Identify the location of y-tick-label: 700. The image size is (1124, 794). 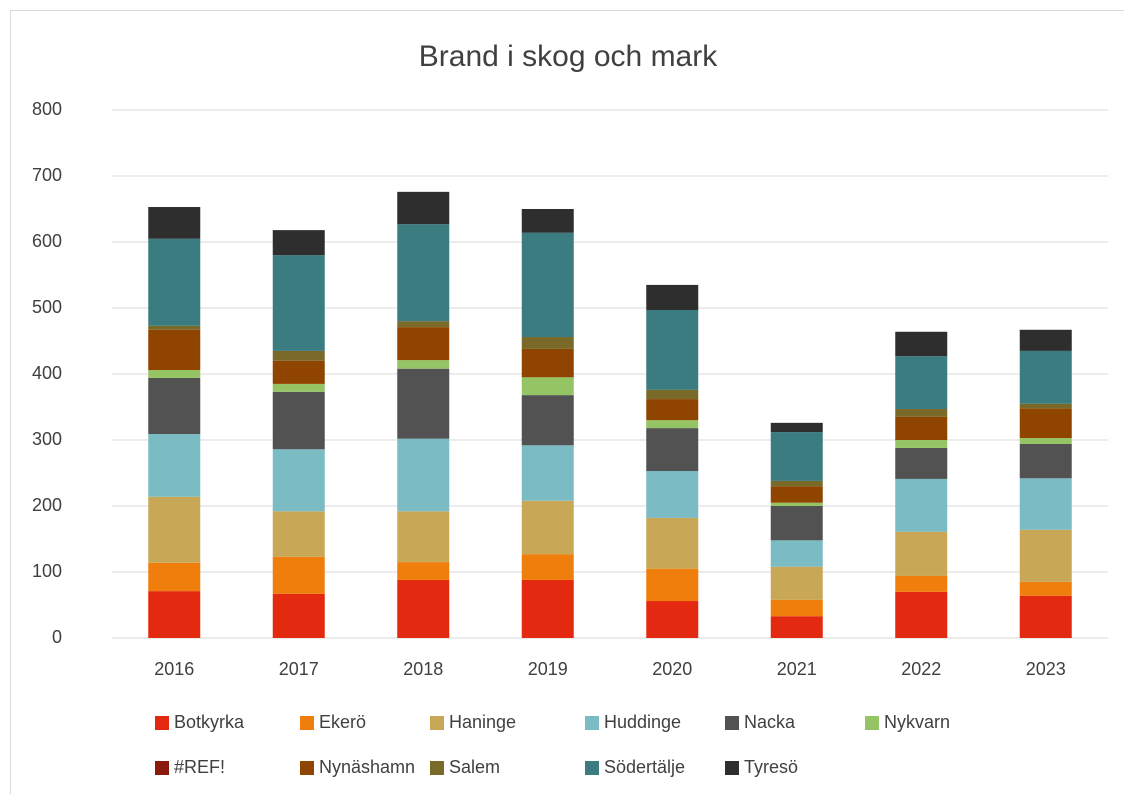
(47, 175).